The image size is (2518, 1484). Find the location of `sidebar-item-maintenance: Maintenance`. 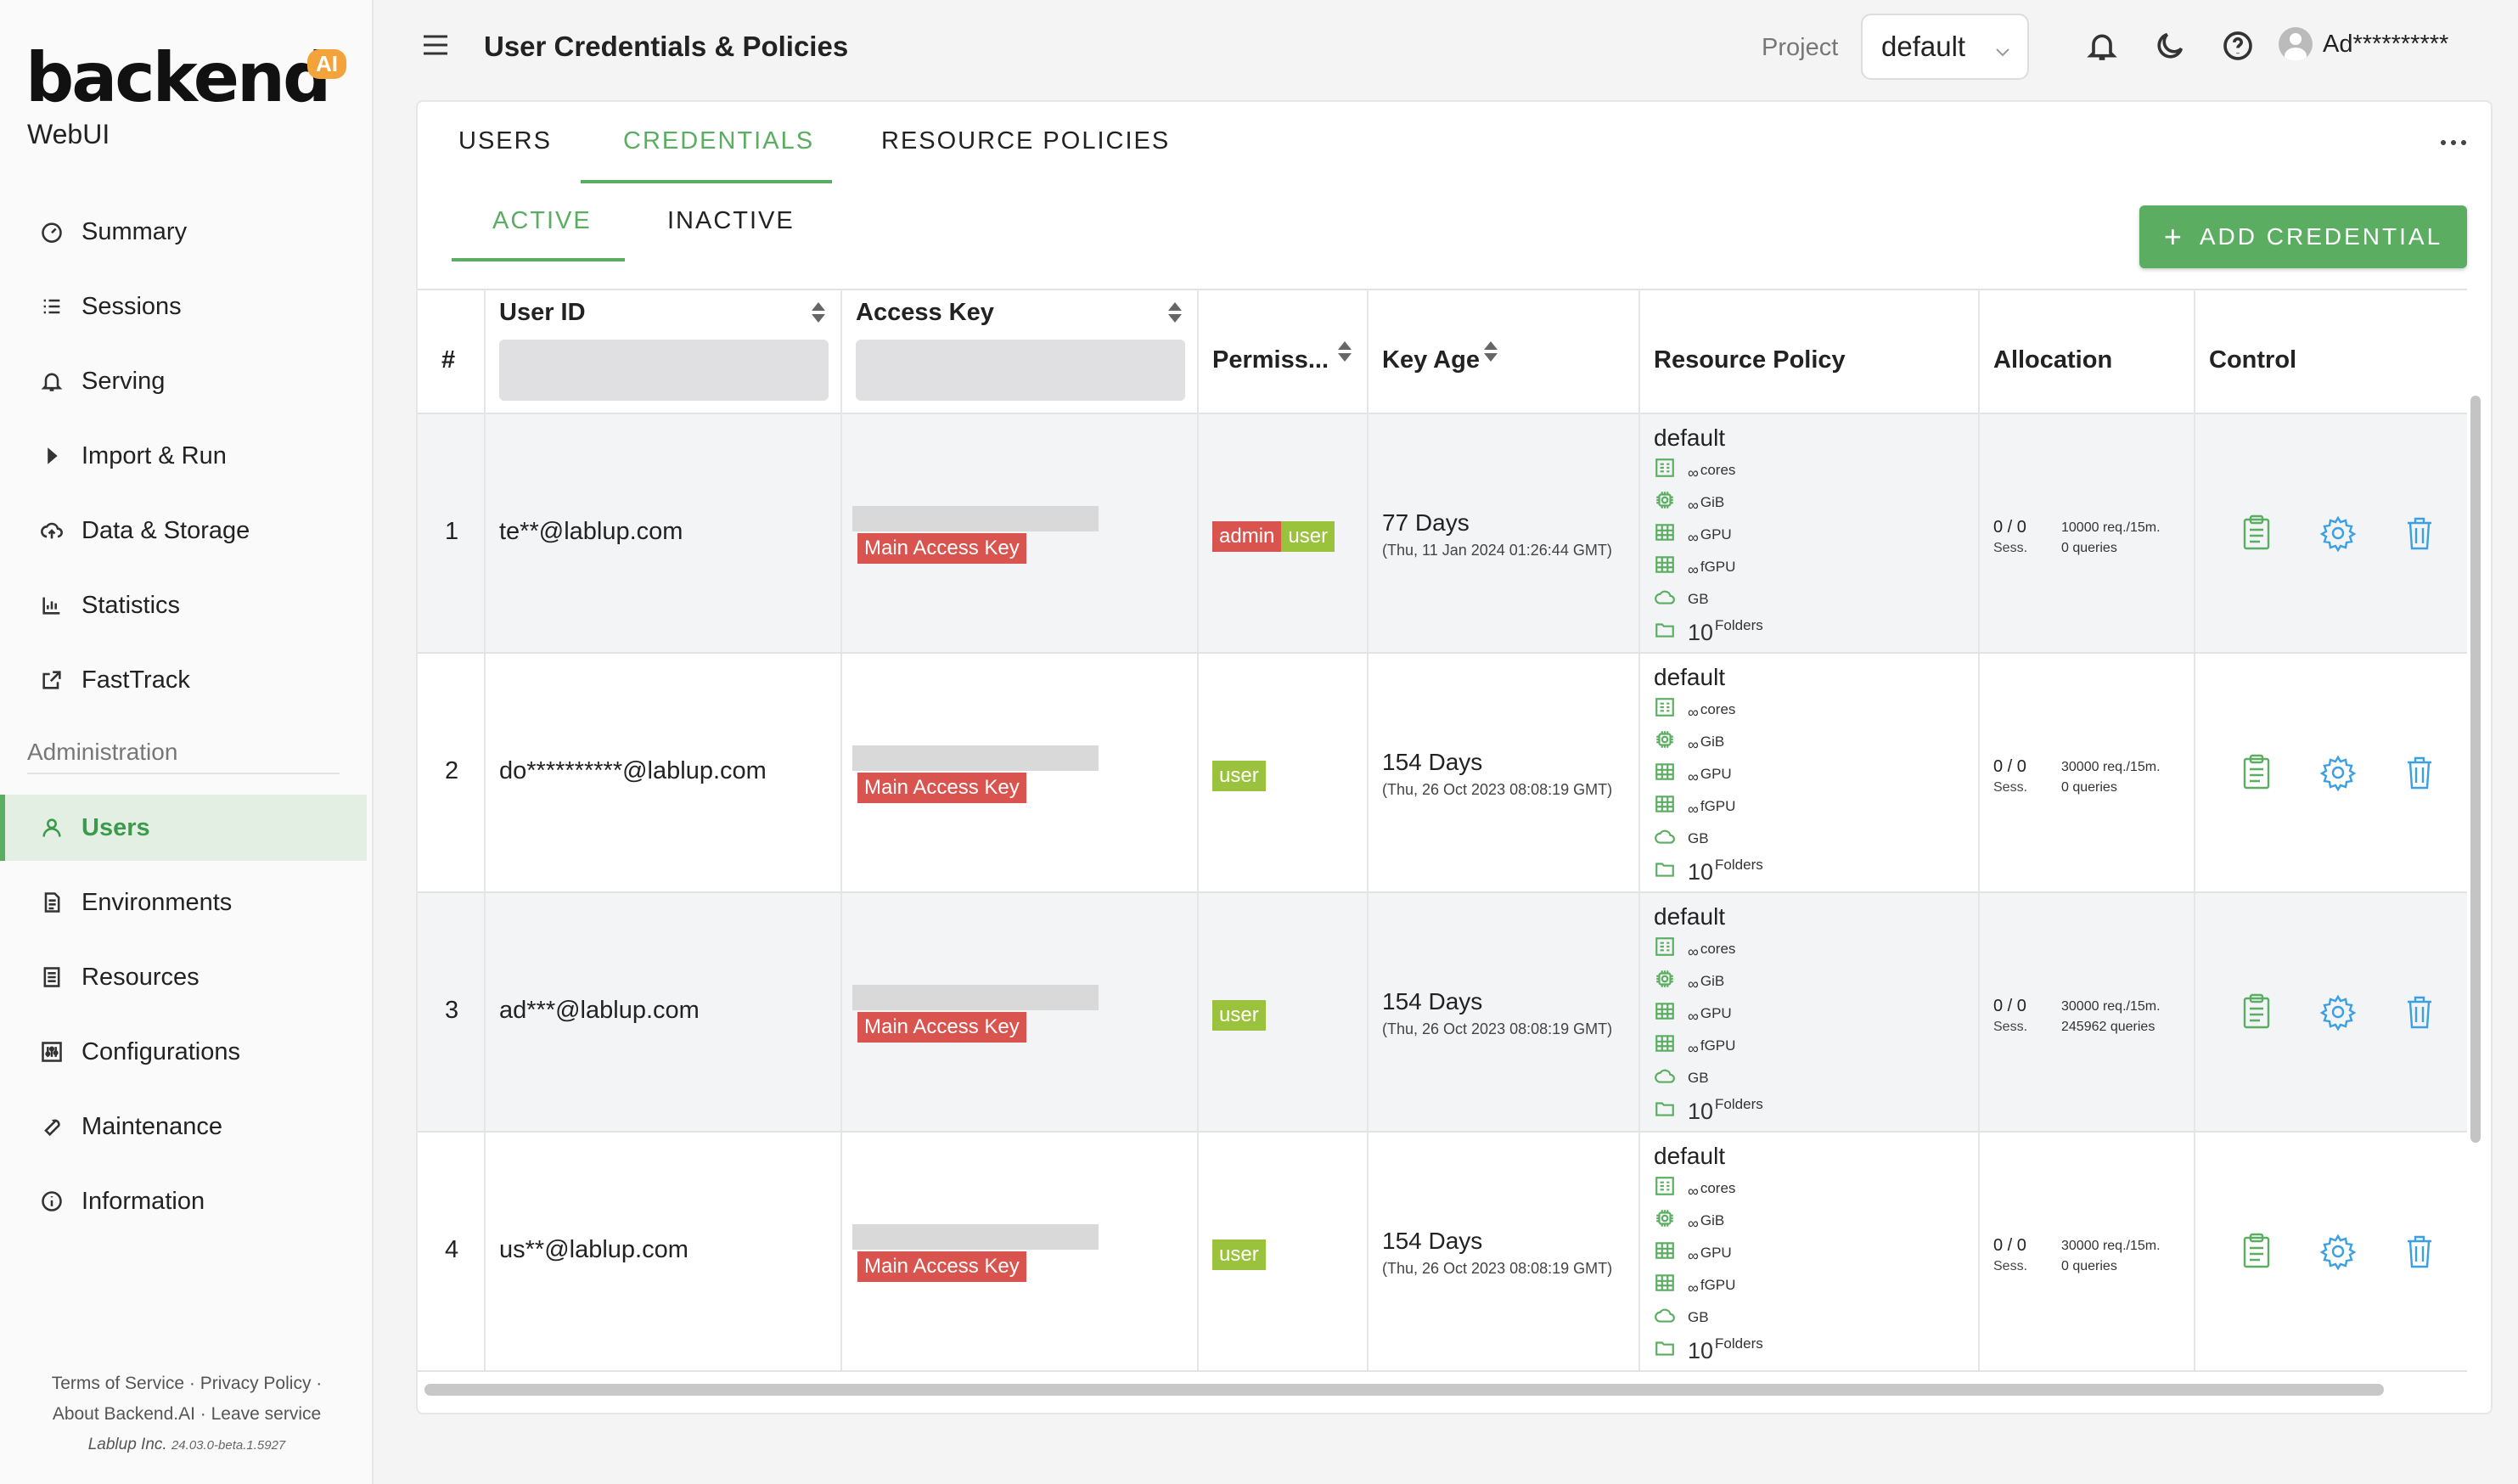

sidebar-item-maintenance: Maintenance is located at coordinates (184, 1126).